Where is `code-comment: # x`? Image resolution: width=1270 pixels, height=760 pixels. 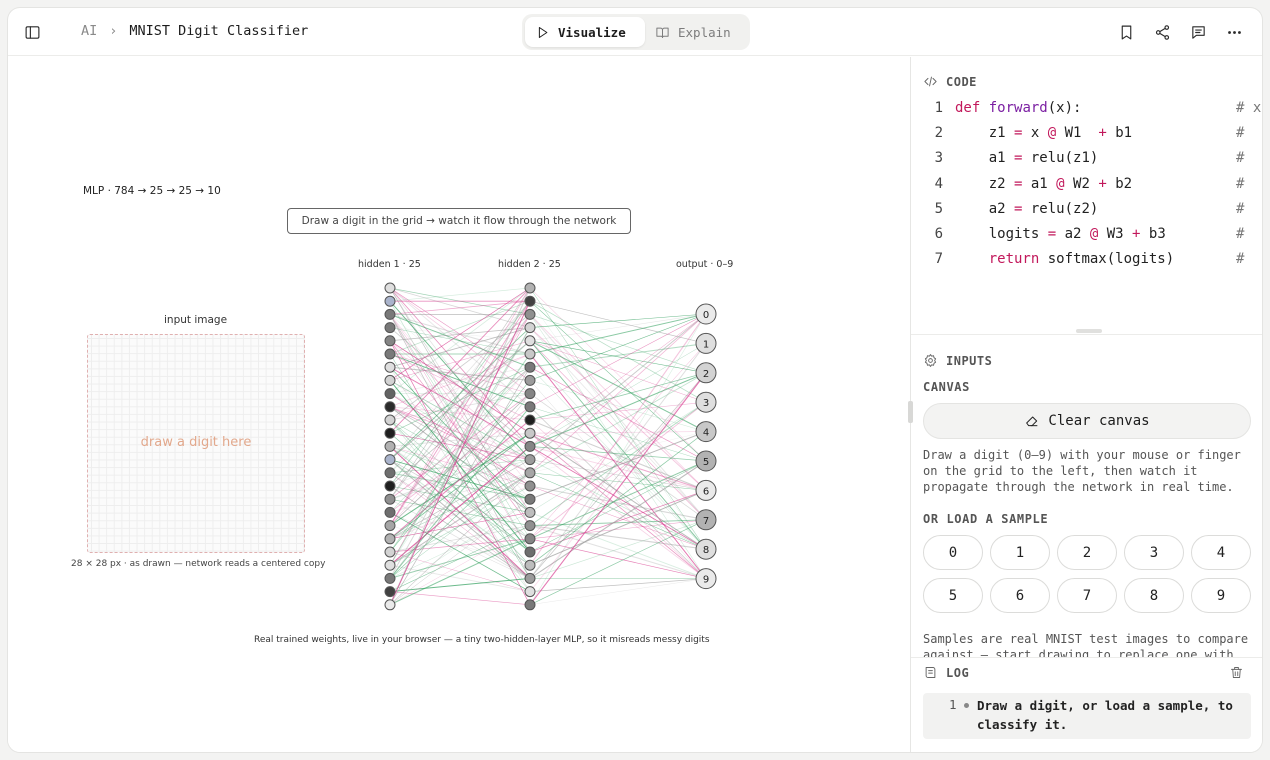
code-comment: # x is located at coordinates (1249, 107).